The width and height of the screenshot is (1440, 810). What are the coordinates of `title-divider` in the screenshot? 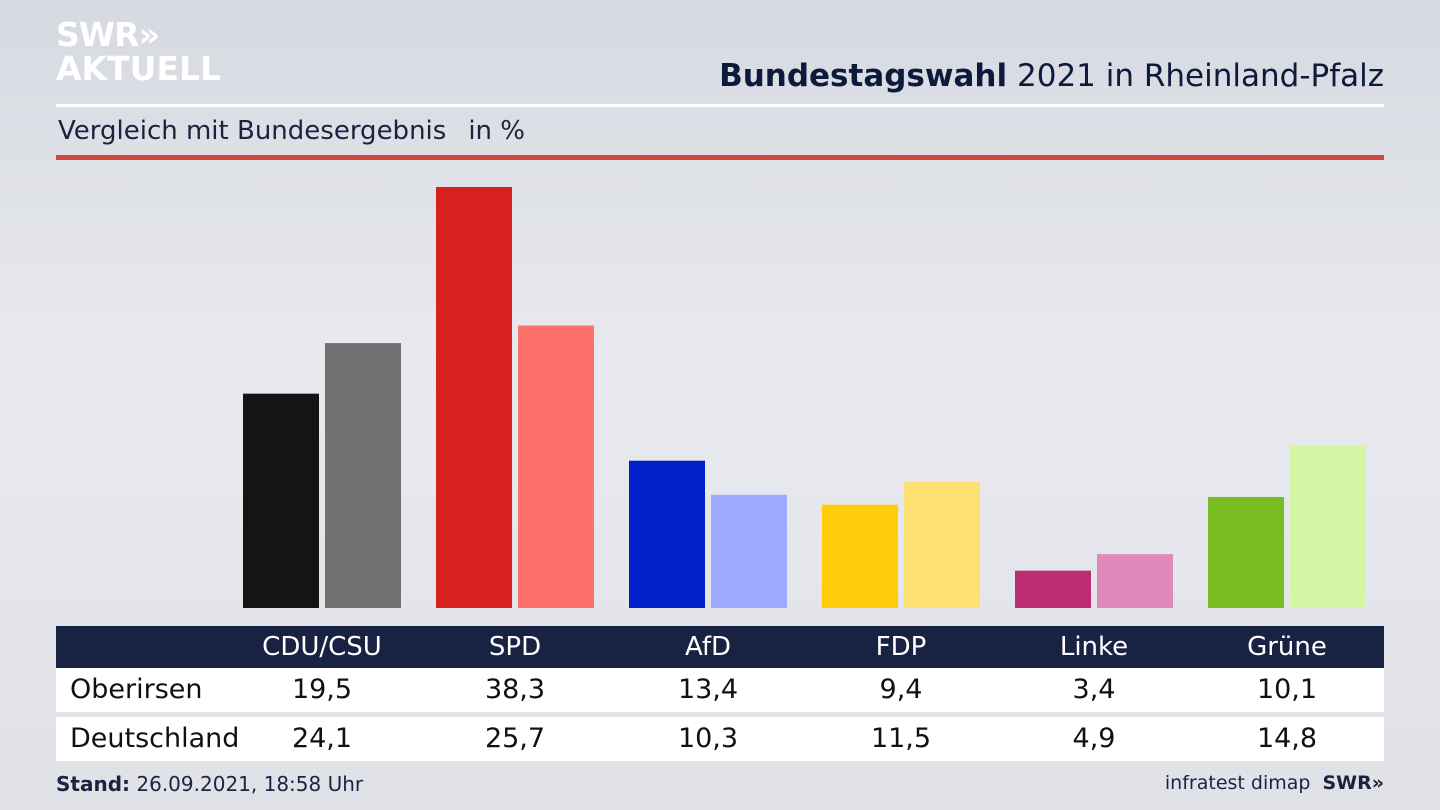 It's located at (720, 105).